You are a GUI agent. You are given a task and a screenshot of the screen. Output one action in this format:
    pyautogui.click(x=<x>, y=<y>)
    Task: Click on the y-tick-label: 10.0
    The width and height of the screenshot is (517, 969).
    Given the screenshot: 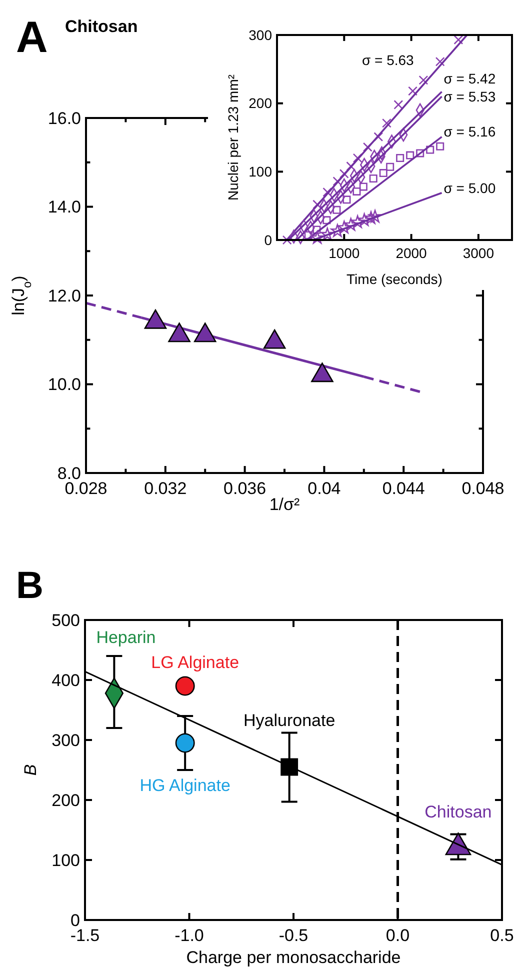 What is the action you would take?
    pyautogui.click(x=64, y=384)
    